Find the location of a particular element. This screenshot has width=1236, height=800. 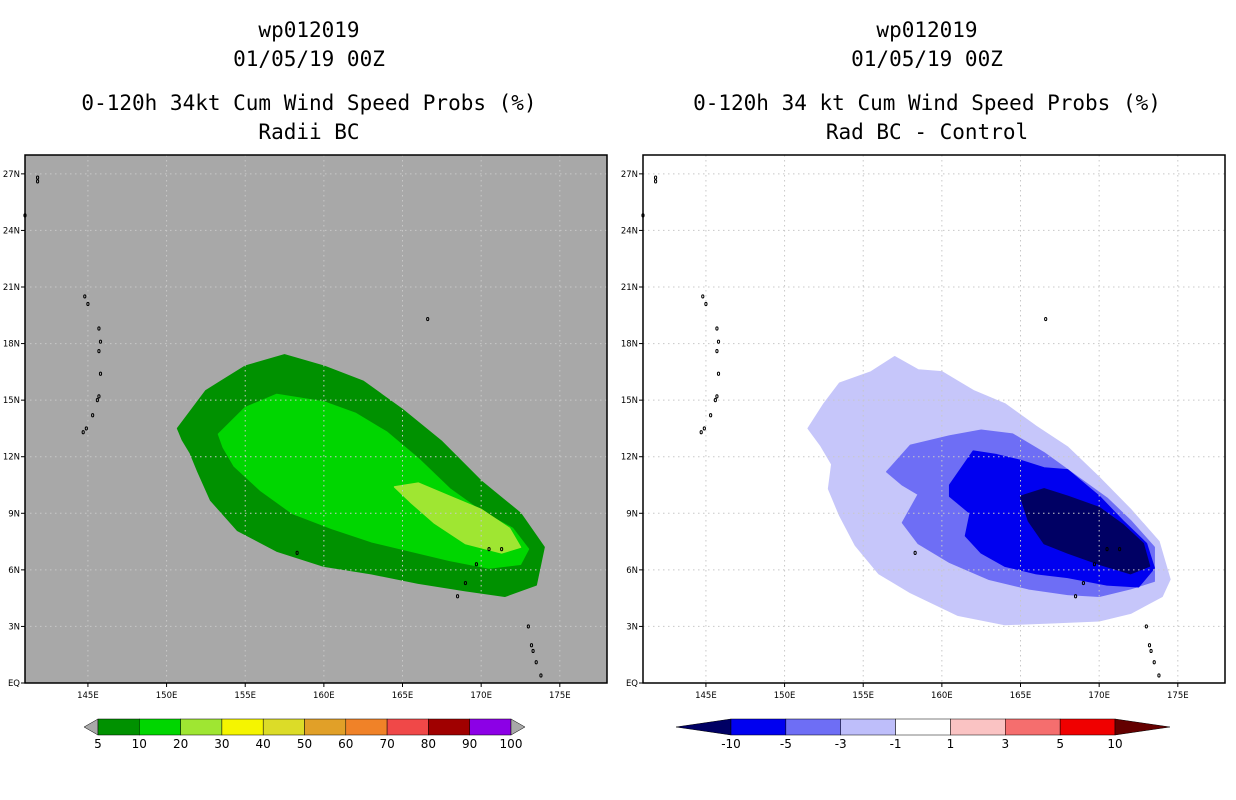

right-xtick-label: 150E is located at coordinates (785, 696).